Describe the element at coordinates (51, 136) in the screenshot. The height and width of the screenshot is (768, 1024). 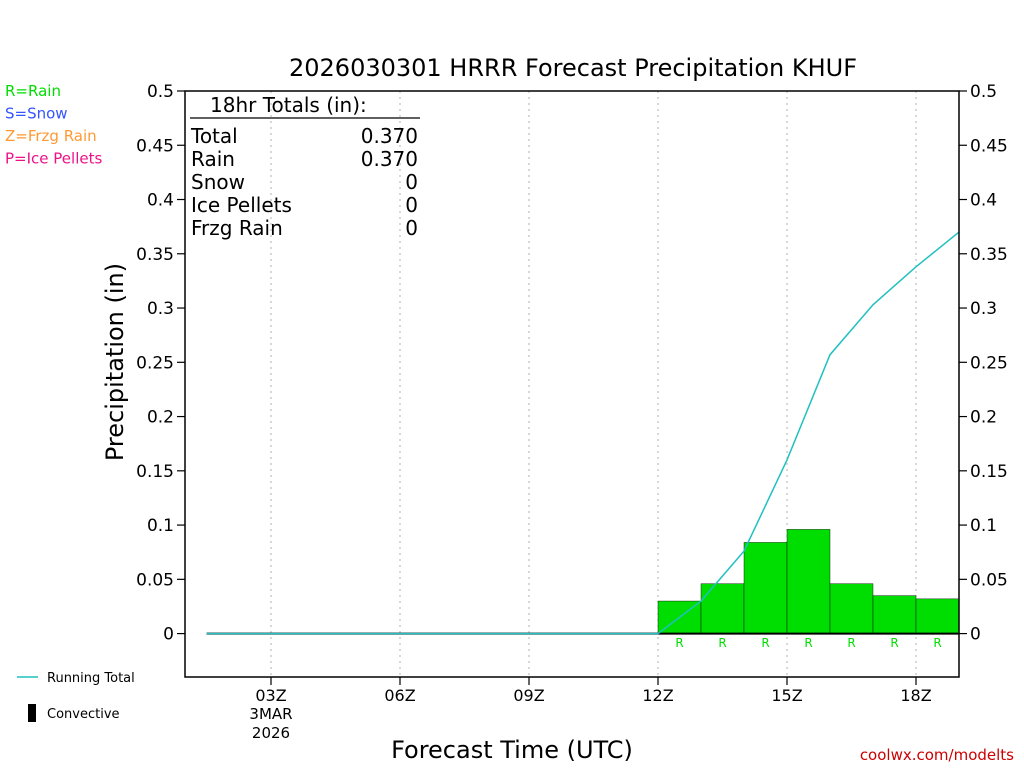
I see `type-legend-item: Z=Frzg Rain` at that location.